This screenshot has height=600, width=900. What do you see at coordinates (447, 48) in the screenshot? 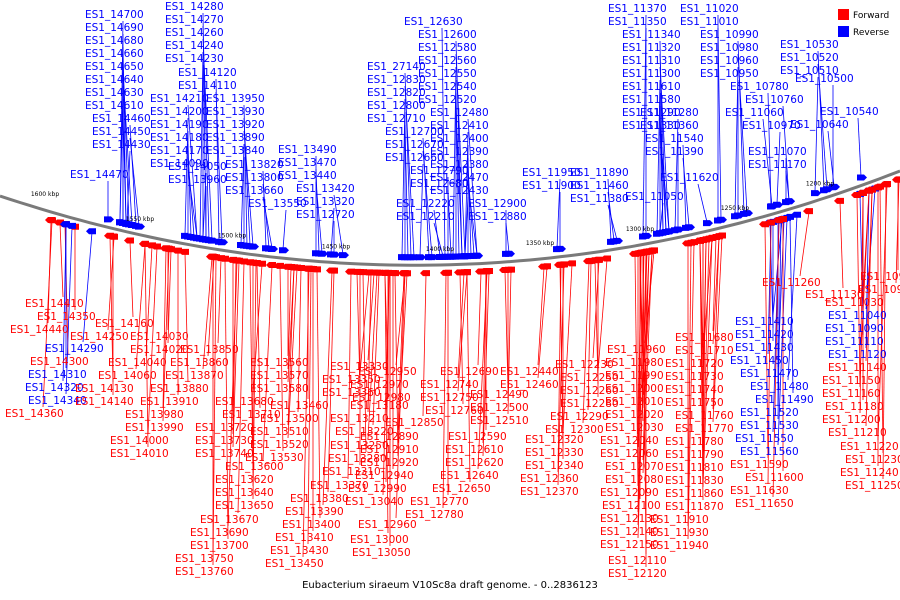
I see `gene-label-es1-12580: ES1_12580` at bounding box center [447, 48].